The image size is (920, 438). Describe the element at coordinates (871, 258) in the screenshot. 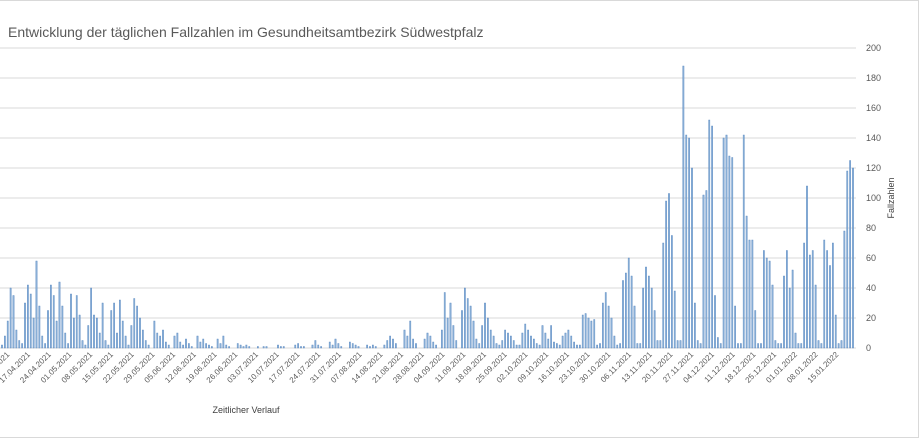

I see `y-tick-label: 60` at that location.